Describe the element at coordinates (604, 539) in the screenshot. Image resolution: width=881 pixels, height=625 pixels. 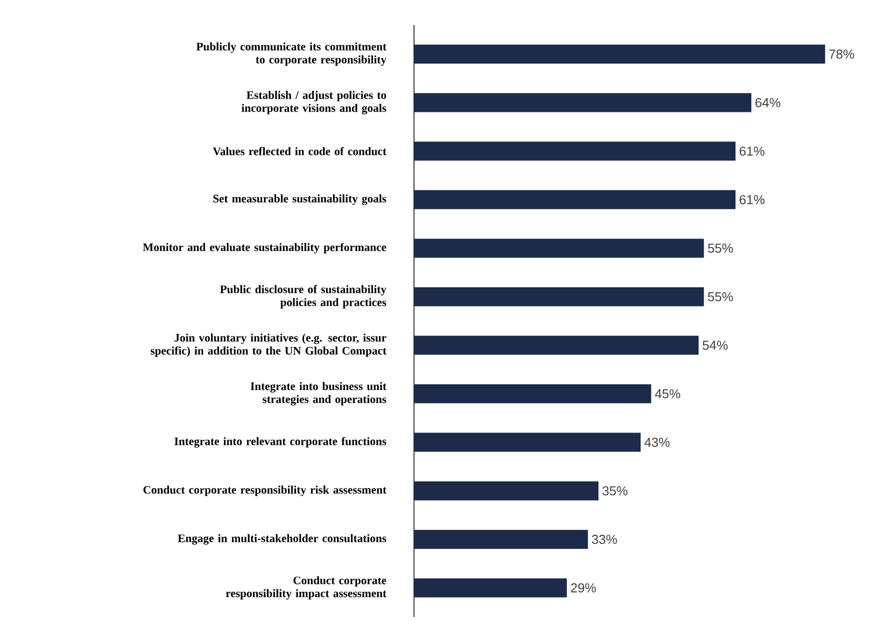
I see `data-label: 33%` at that location.